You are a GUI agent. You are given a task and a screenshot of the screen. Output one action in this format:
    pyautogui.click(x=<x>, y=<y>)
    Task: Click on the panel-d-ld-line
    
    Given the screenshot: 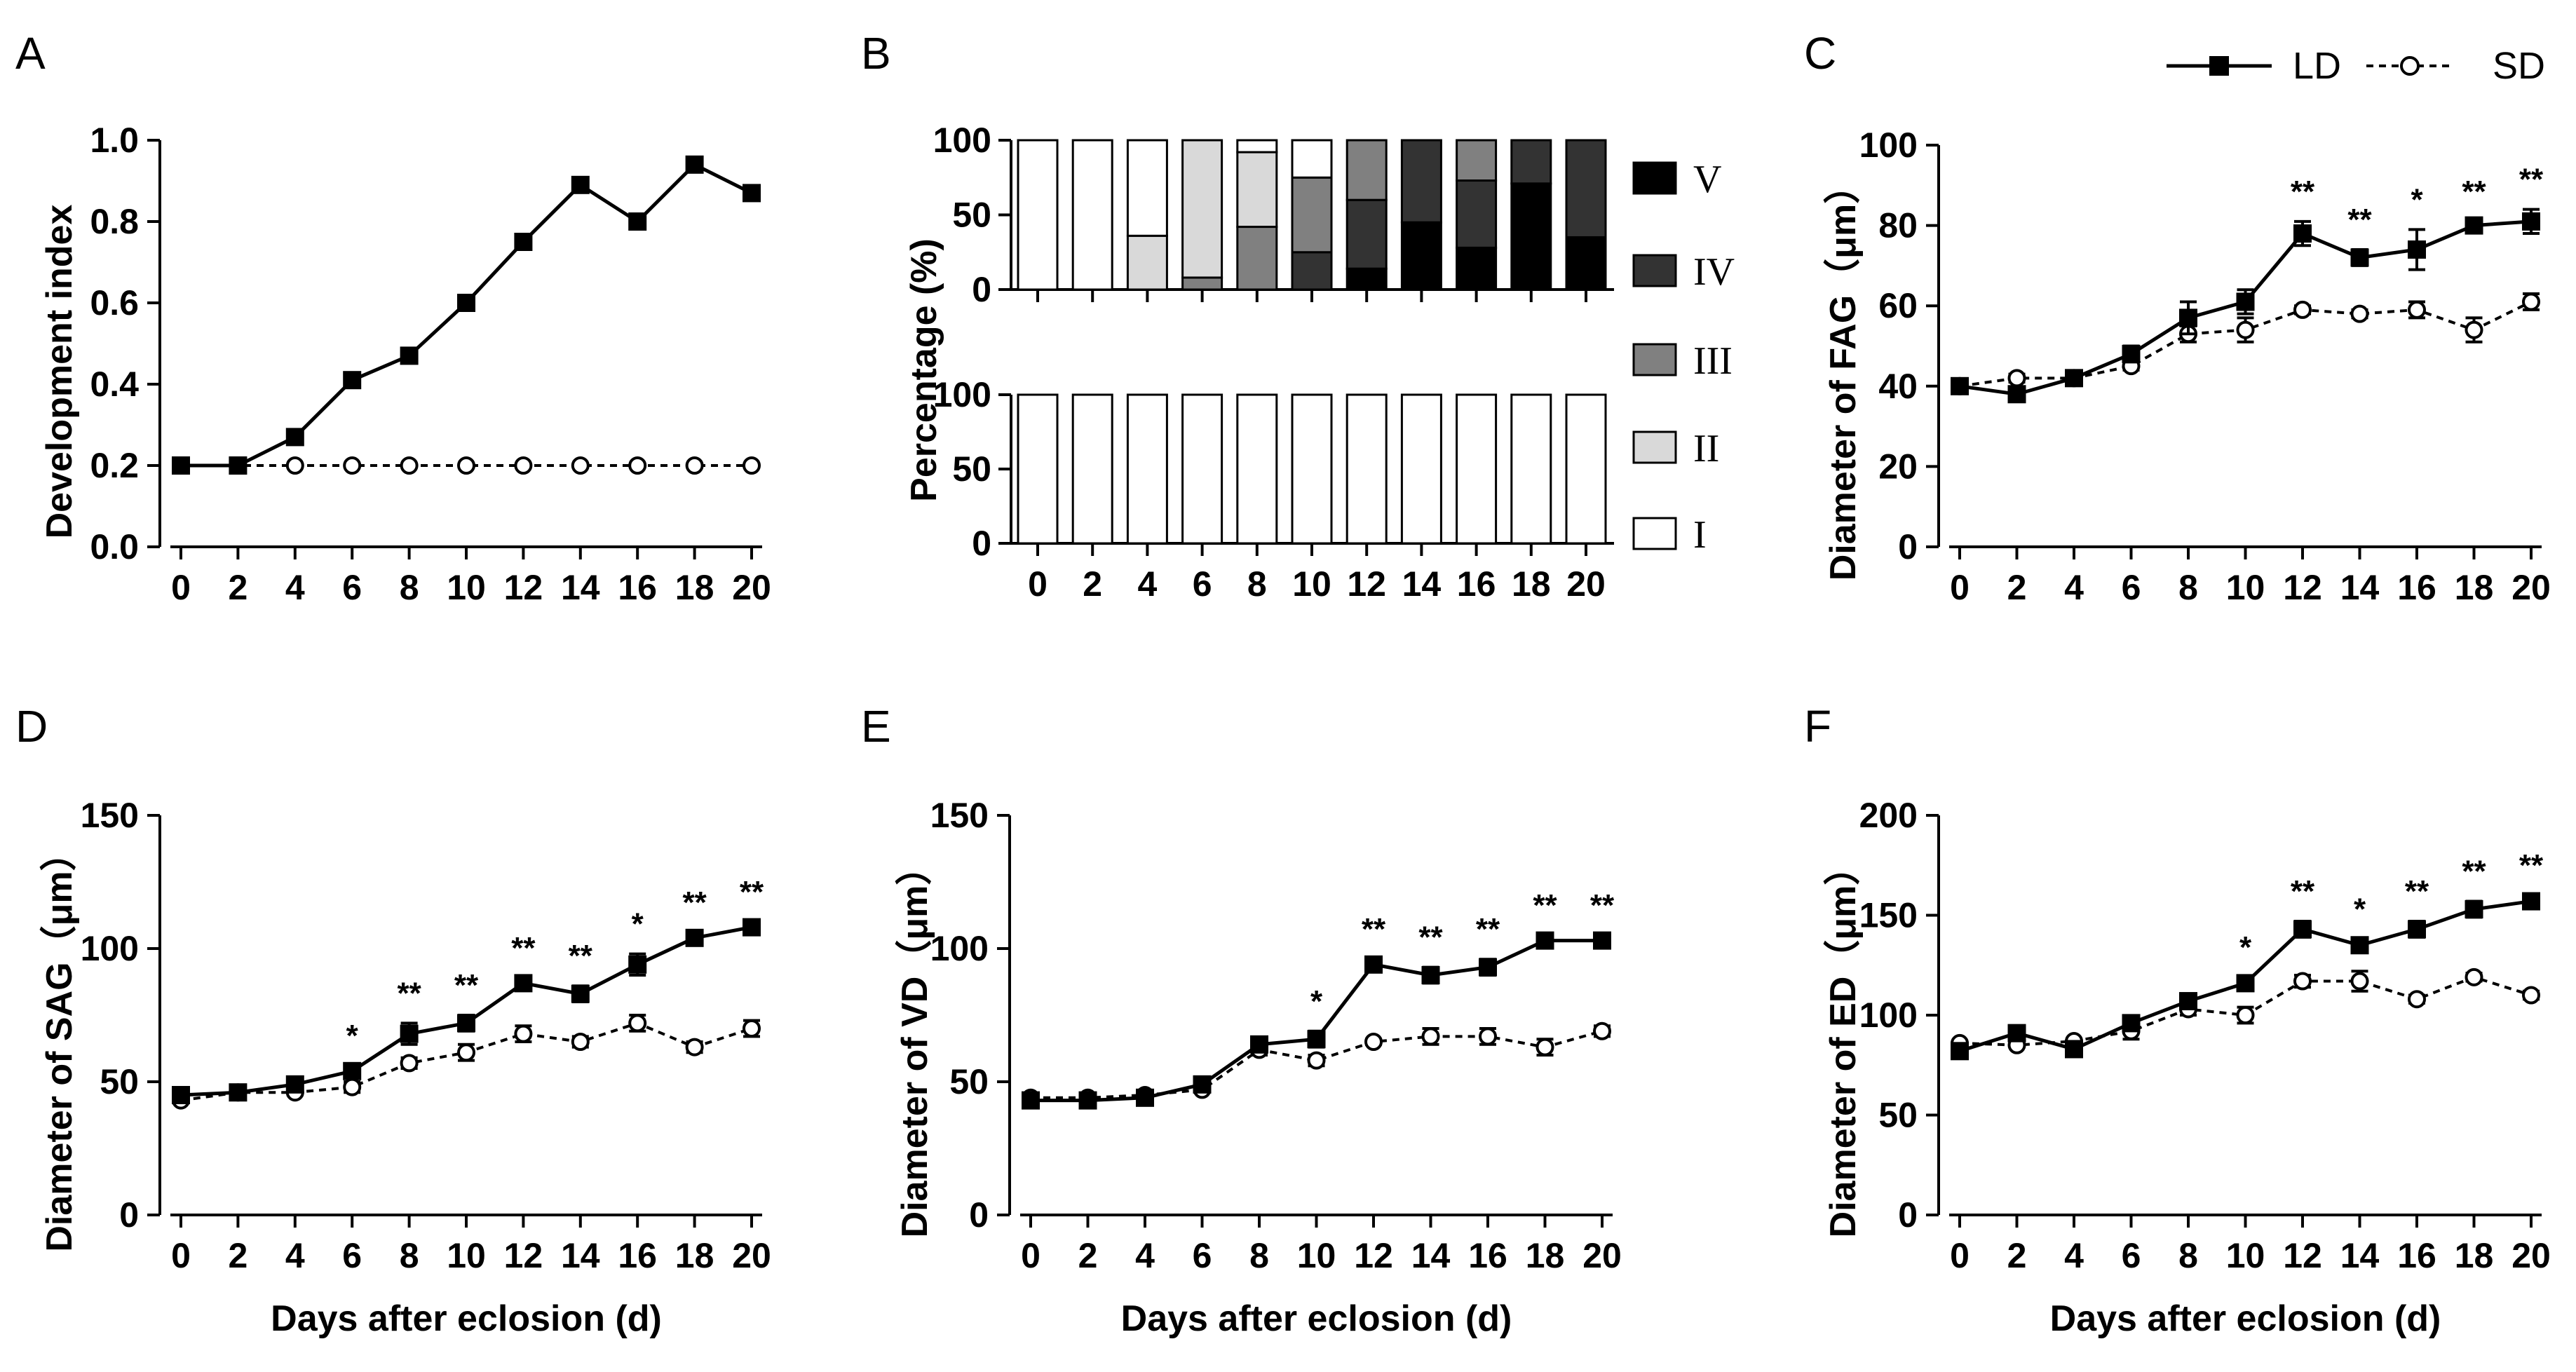 What is the action you would take?
    pyautogui.click(x=466, y=1011)
    